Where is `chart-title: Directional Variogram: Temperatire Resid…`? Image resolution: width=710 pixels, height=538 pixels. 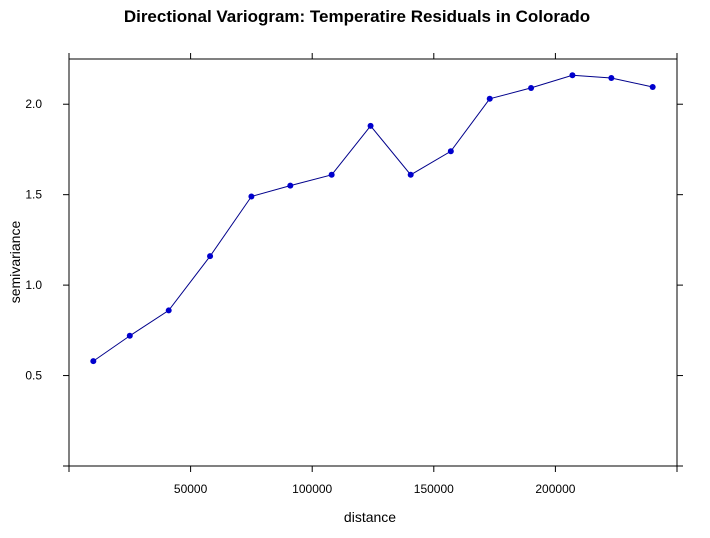
chart-title: Directional Variogram: Temperatire Resid… is located at coordinates (357, 16).